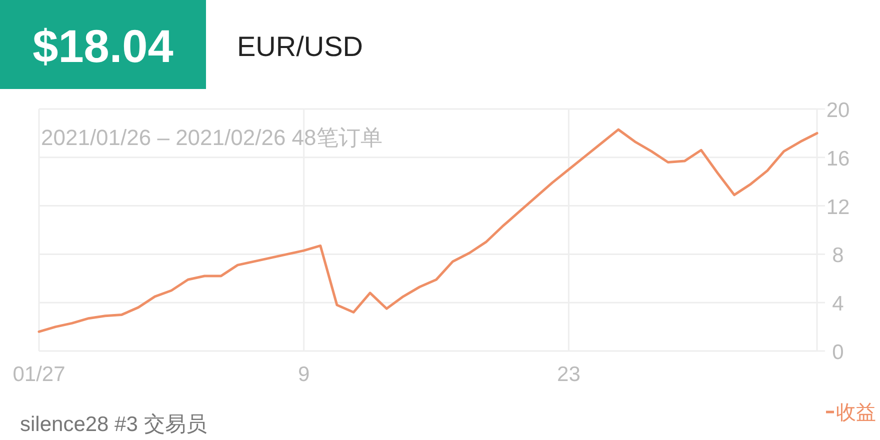 The width and height of the screenshot is (880, 440). What do you see at coordinates (304, 374) in the screenshot?
I see `x-tick-label: 9` at bounding box center [304, 374].